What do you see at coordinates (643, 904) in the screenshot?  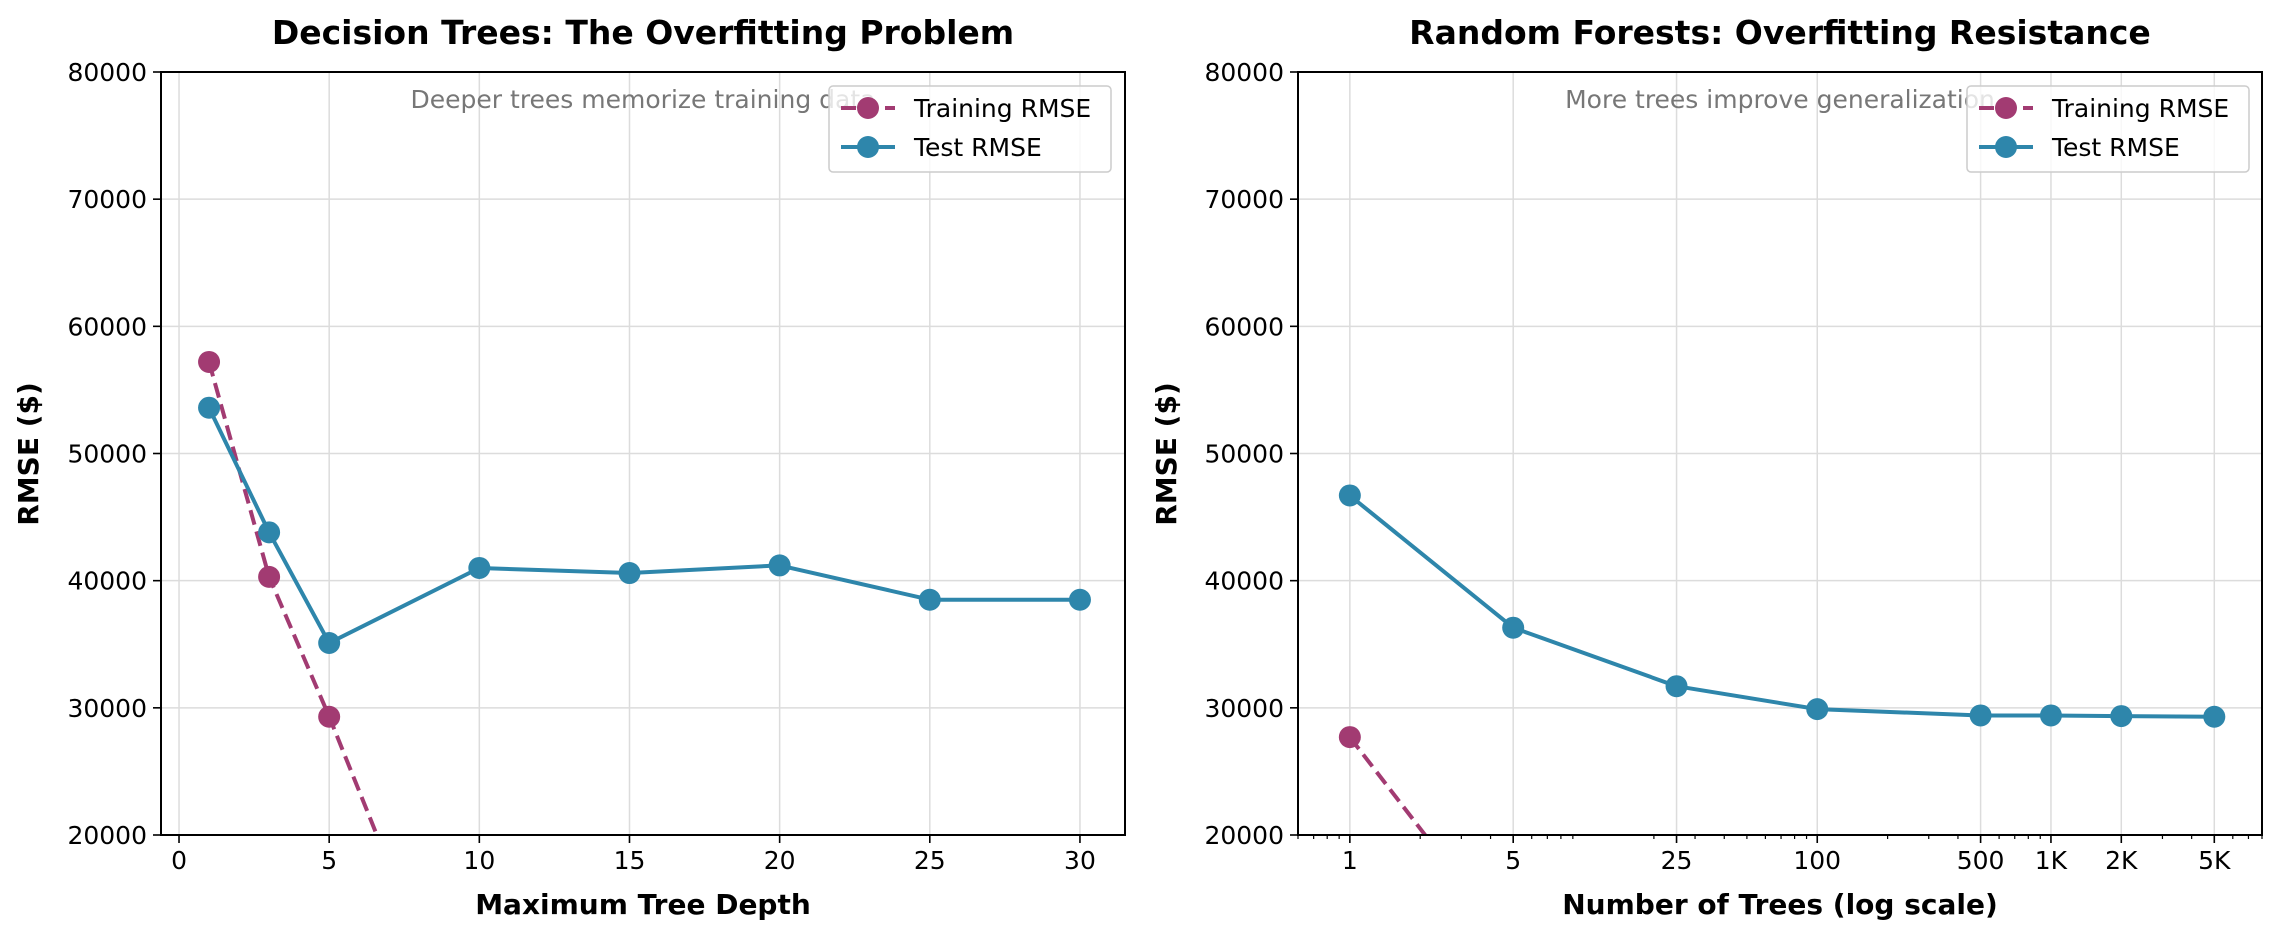 I see `x-axis-label: Maximum Tree Depth` at bounding box center [643, 904].